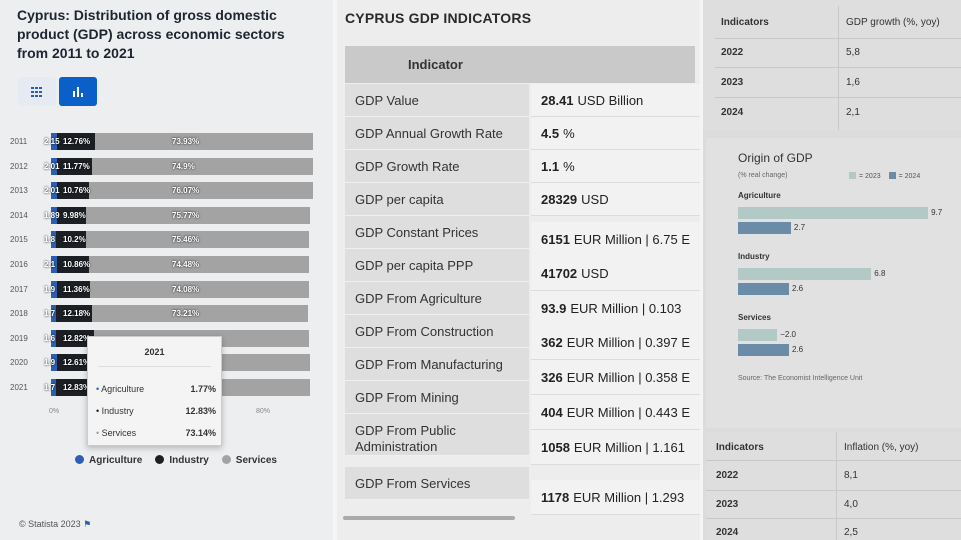  I want to click on table-icon, so click(36, 91).